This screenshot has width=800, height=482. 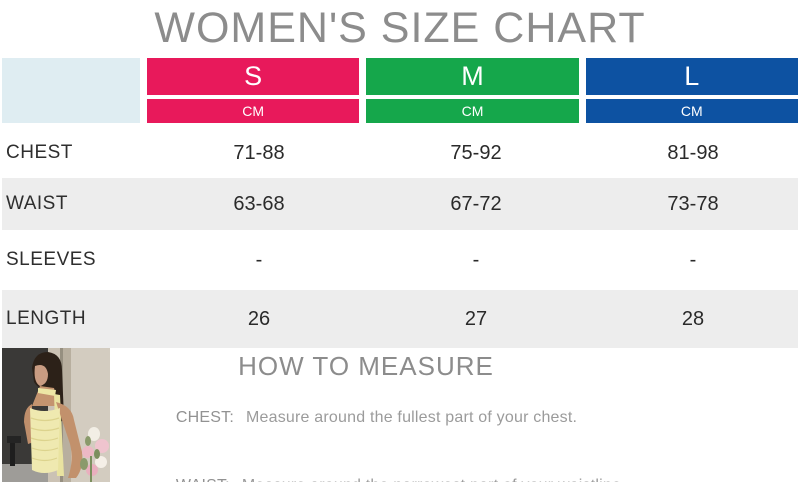 I want to click on table-row-sleeves: SLEEVES - - -, so click(x=400, y=260).